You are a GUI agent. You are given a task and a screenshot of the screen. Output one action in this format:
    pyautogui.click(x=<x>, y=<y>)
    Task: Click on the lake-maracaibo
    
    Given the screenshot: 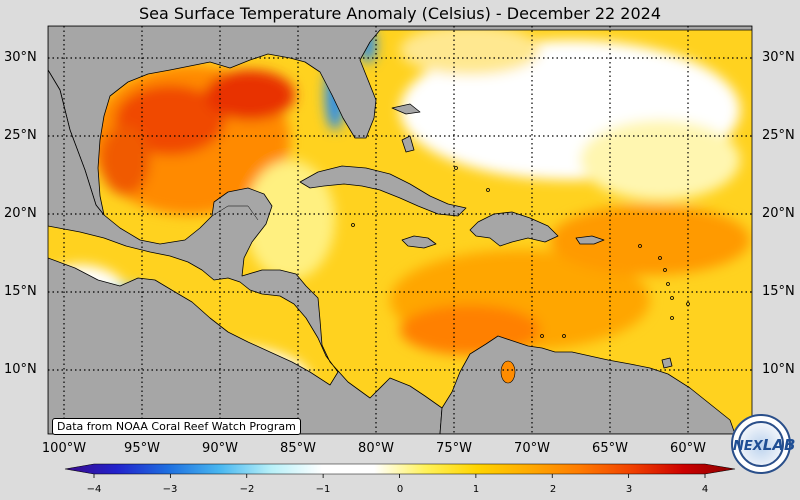 What is the action you would take?
    pyautogui.click(x=508, y=372)
    